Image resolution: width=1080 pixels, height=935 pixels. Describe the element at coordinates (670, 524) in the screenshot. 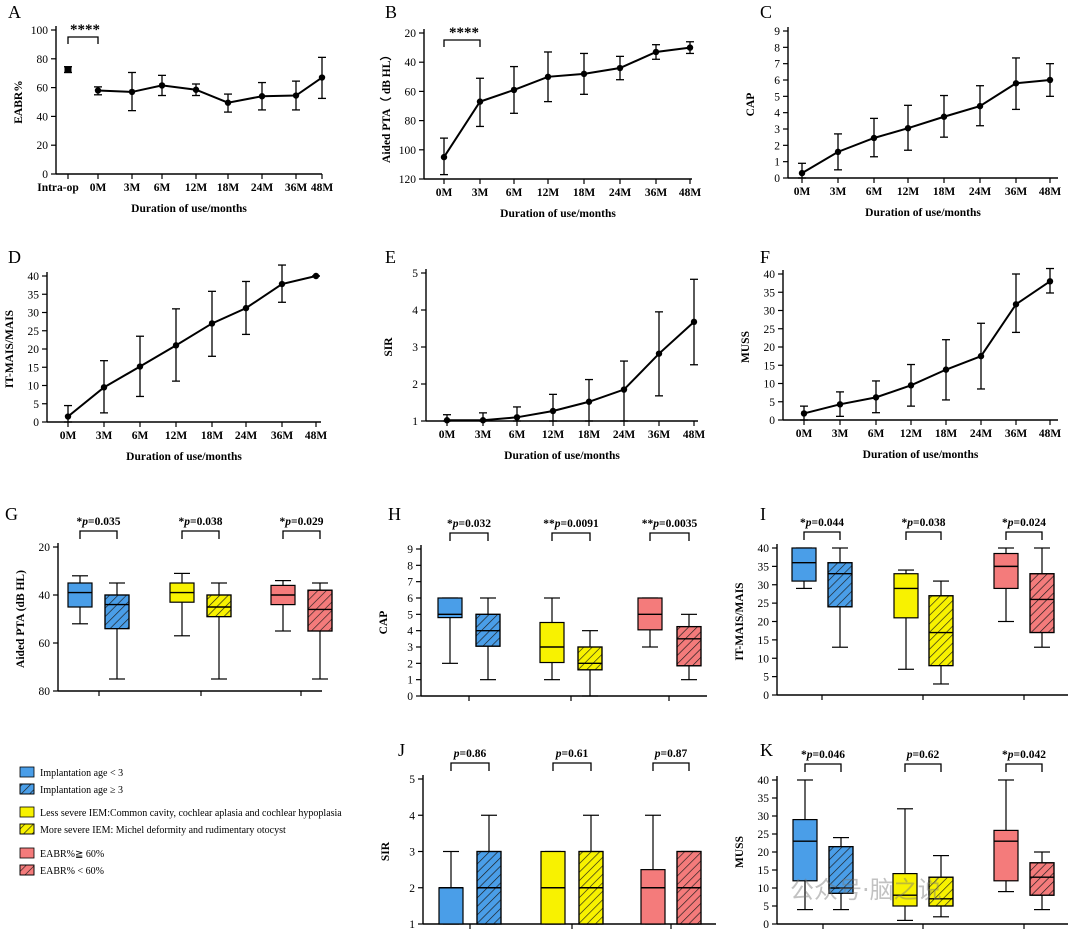

I see `pvalue-label: **p=0.0035` at that location.